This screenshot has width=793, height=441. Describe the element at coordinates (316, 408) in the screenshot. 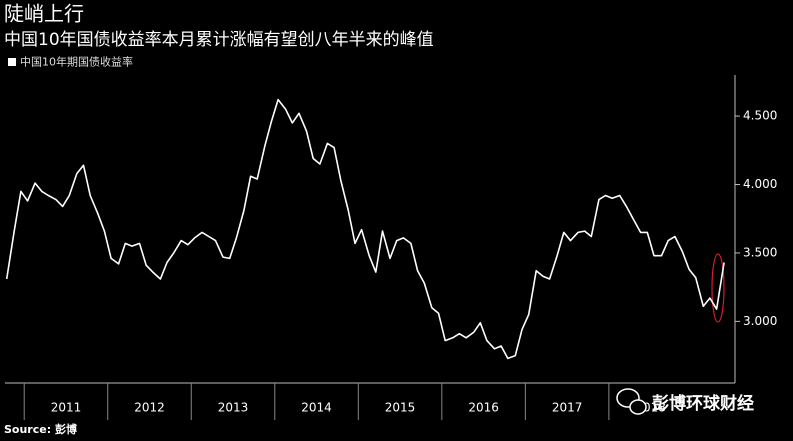

I see `x-tick-label: 2014` at that location.